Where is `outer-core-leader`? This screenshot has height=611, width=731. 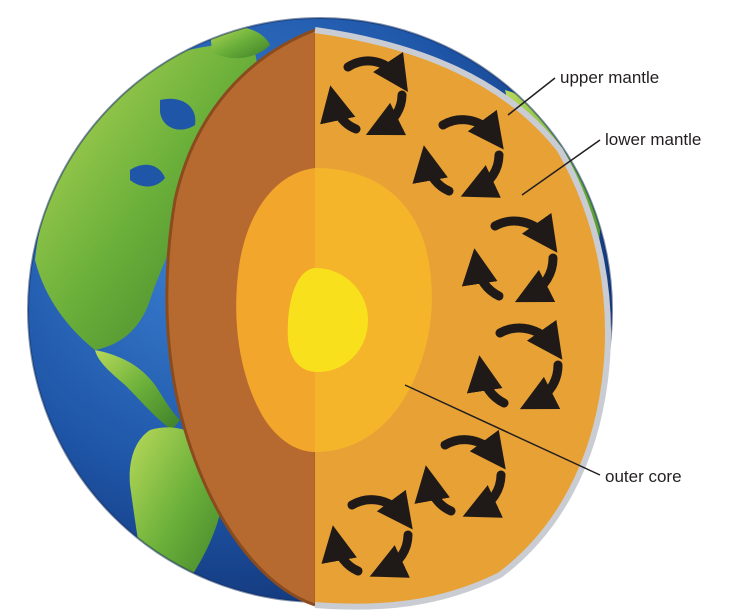
outer-core-leader is located at coordinates (502, 430).